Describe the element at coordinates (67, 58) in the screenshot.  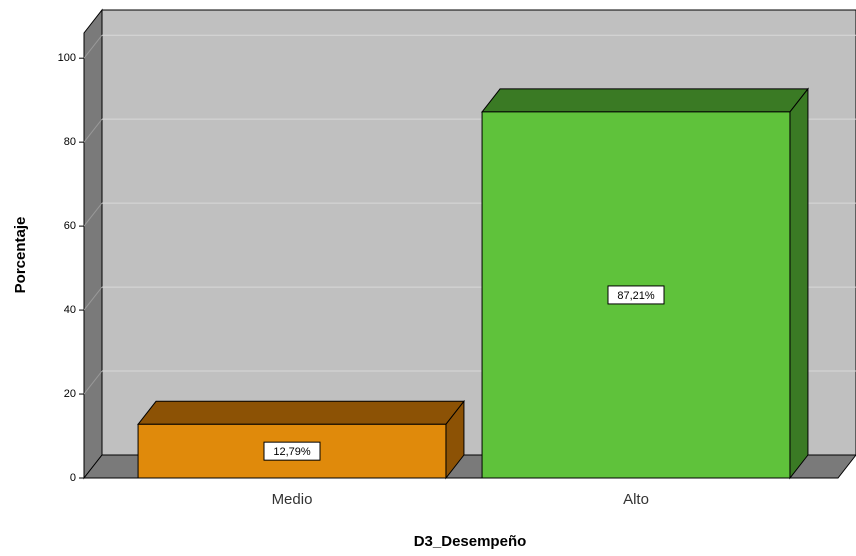
I see `y-tick-label: 100` at that location.